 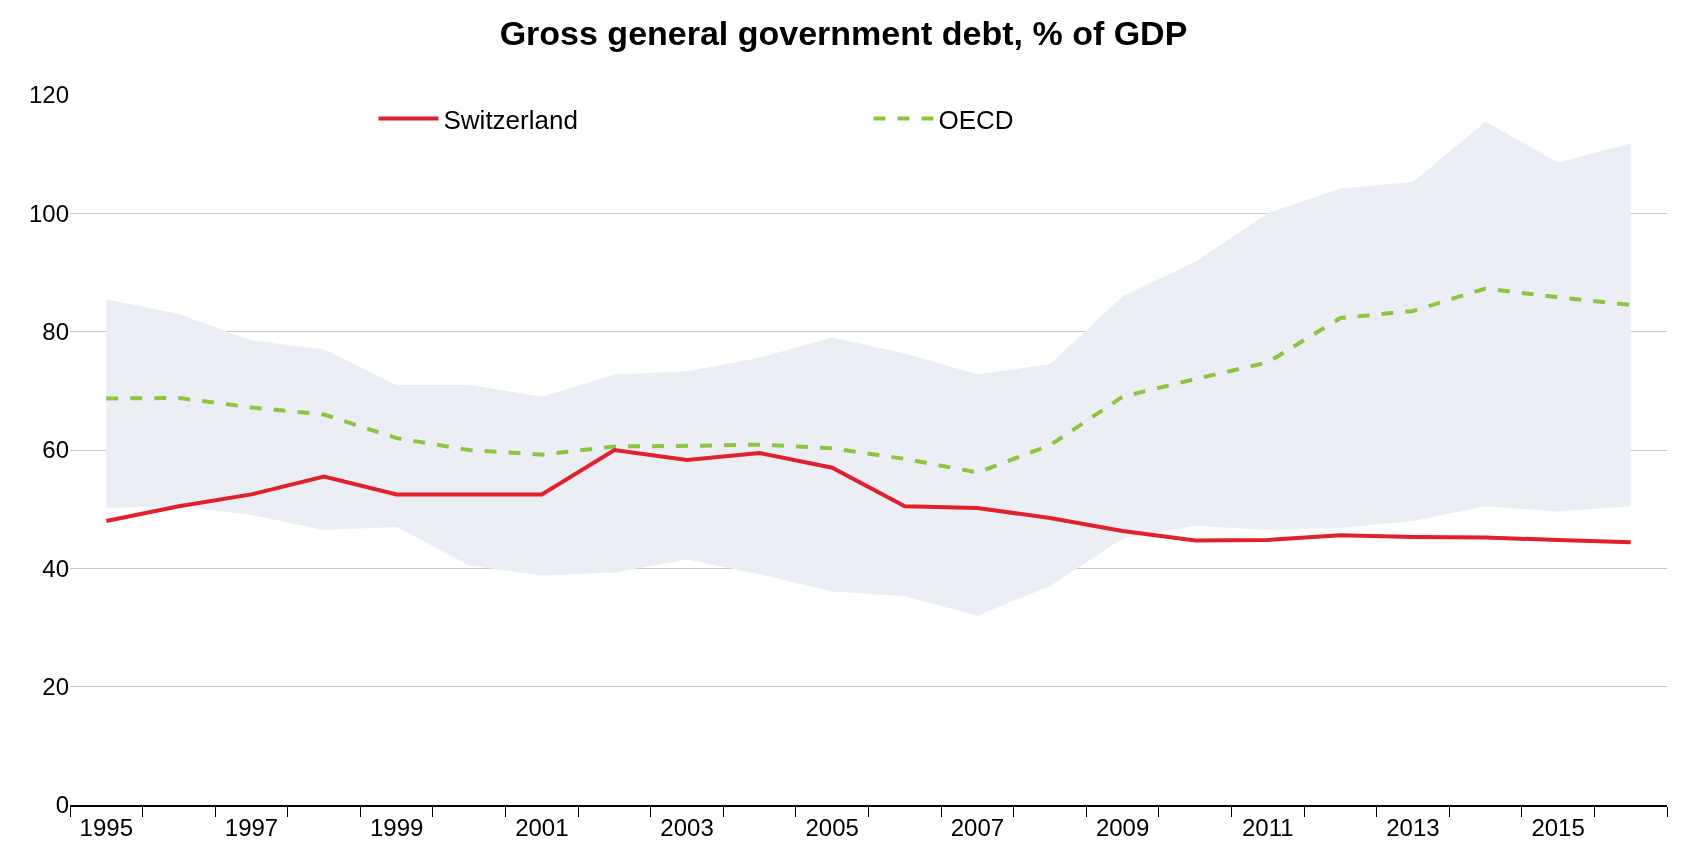 What do you see at coordinates (1413, 827) in the screenshot?
I see `x-tick-label: 2013` at bounding box center [1413, 827].